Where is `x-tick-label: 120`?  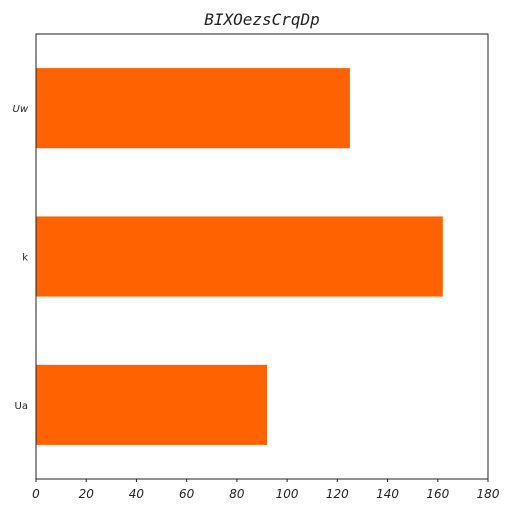 x-tick-label: 120 is located at coordinates (337, 494).